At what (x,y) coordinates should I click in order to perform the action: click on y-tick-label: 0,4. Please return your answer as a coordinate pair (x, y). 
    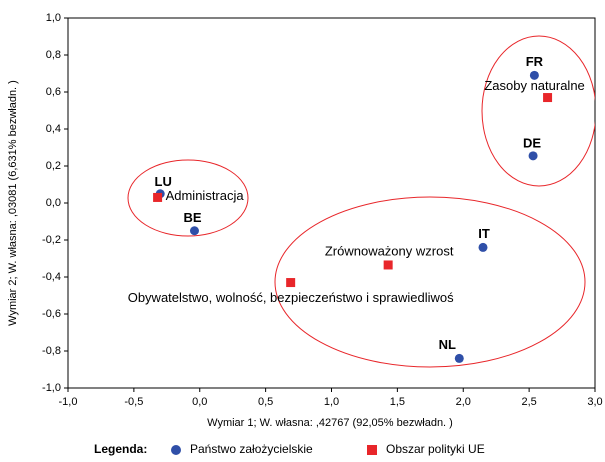
    Looking at the image, I should click on (53, 129).